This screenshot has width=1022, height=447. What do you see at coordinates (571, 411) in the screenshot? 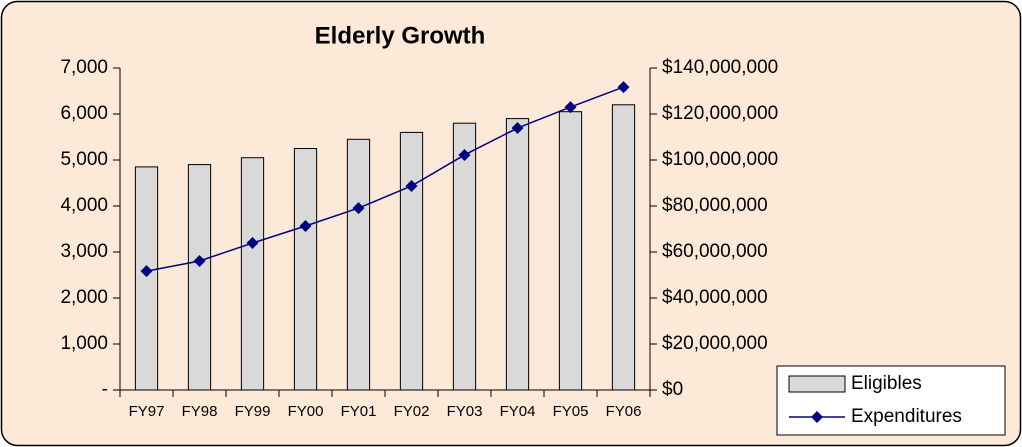
I see `x-tick-label: FY05` at bounding box center [571, 411].